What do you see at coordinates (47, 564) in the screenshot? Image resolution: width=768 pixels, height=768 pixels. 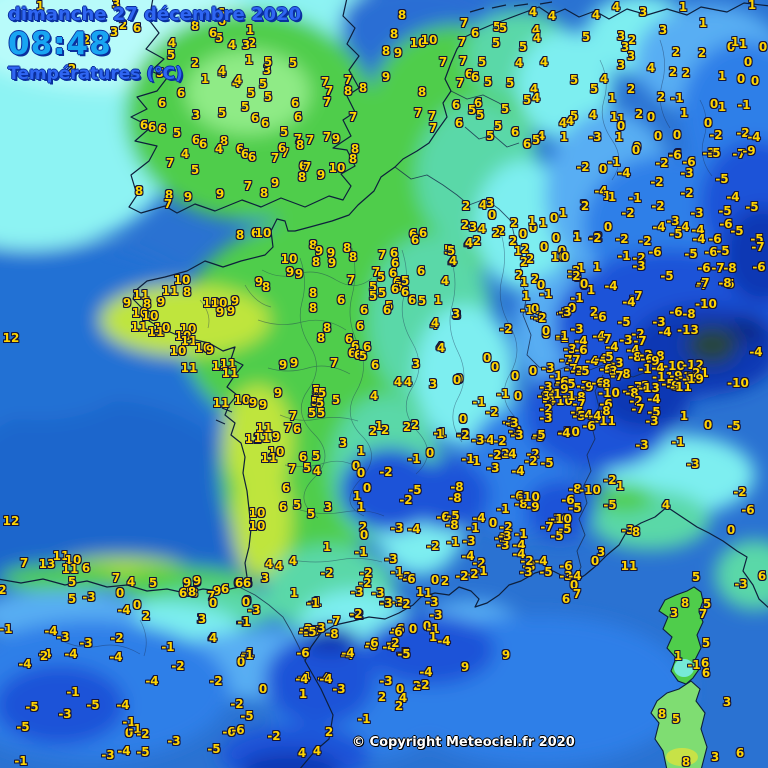 I see `temp-label: 13` at bounding box center [47, 564].